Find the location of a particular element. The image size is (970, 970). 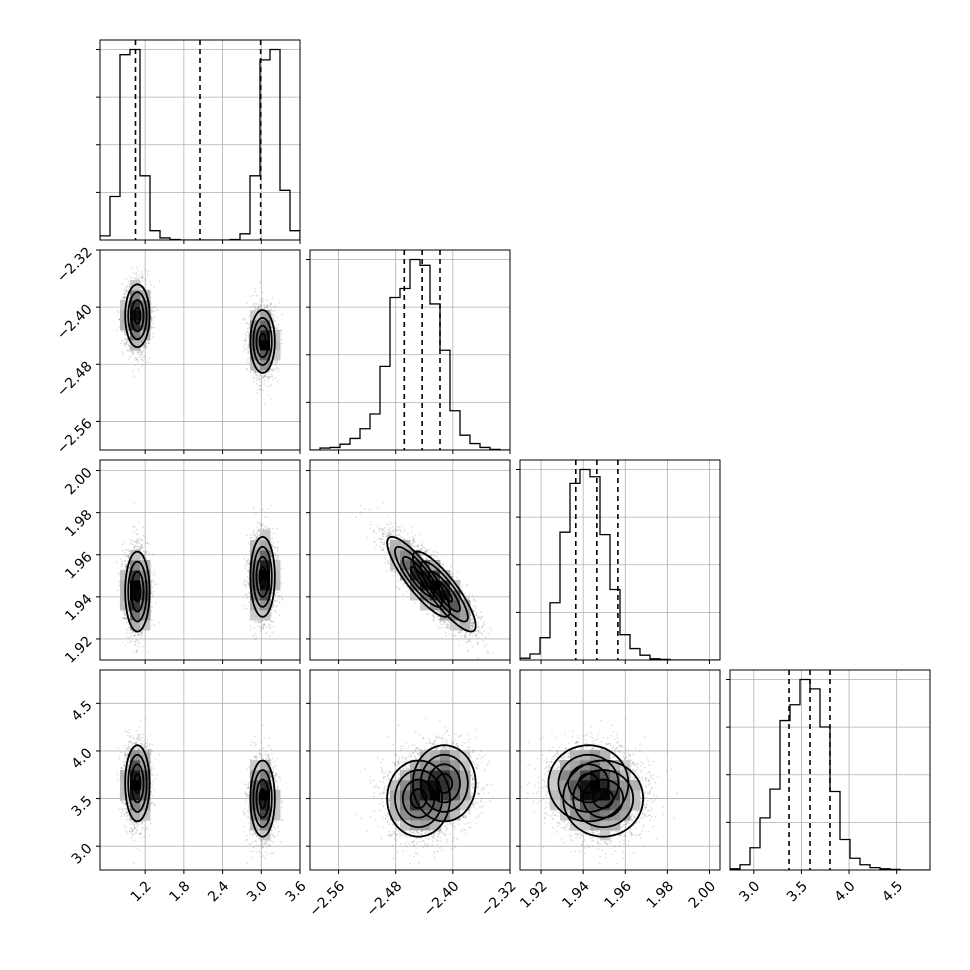

x-tick-label: 1.96 is located at coordinates (618, 894).